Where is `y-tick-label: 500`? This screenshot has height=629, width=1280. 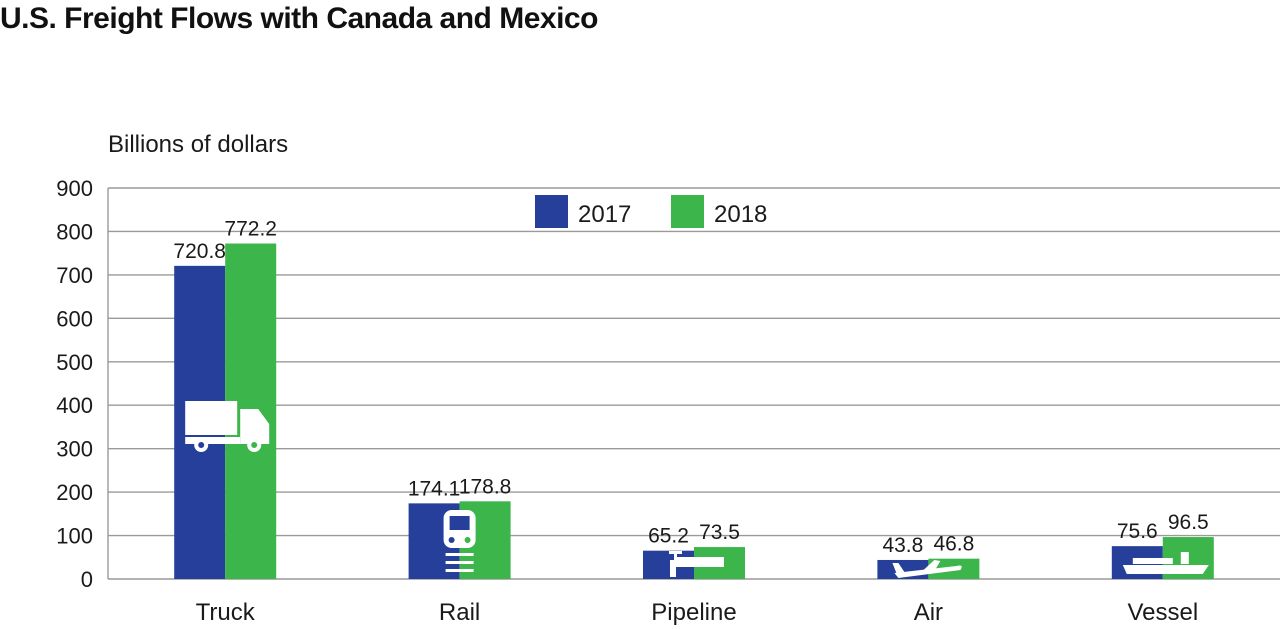
y-tick-label: 500 is located at coordinates (74, 362).